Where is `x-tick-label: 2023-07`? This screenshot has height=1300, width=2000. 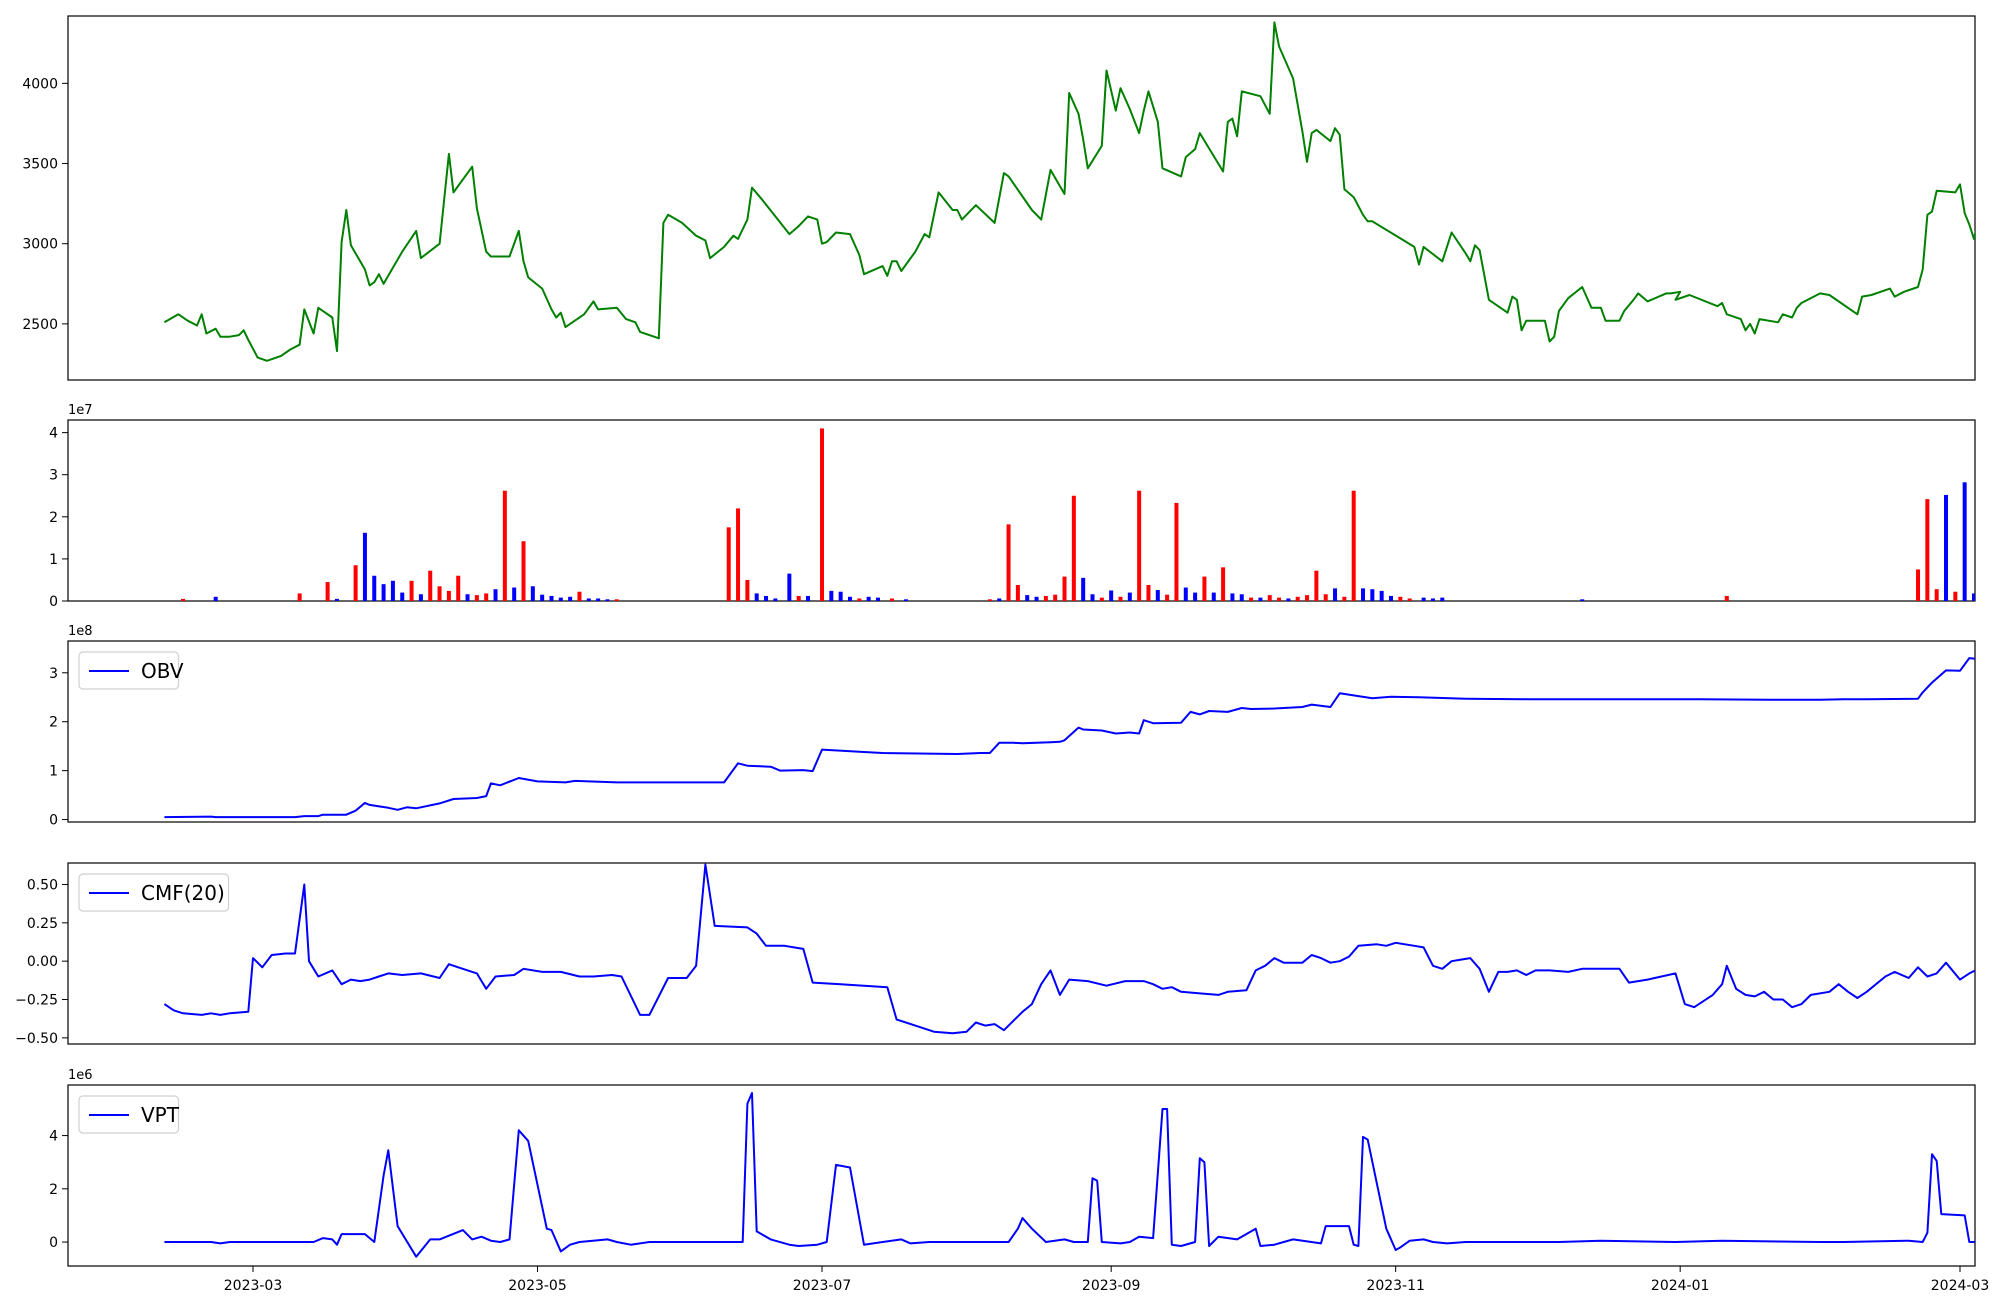 x-tick-label: 2023-07 is located at coordinates (822, 1286).